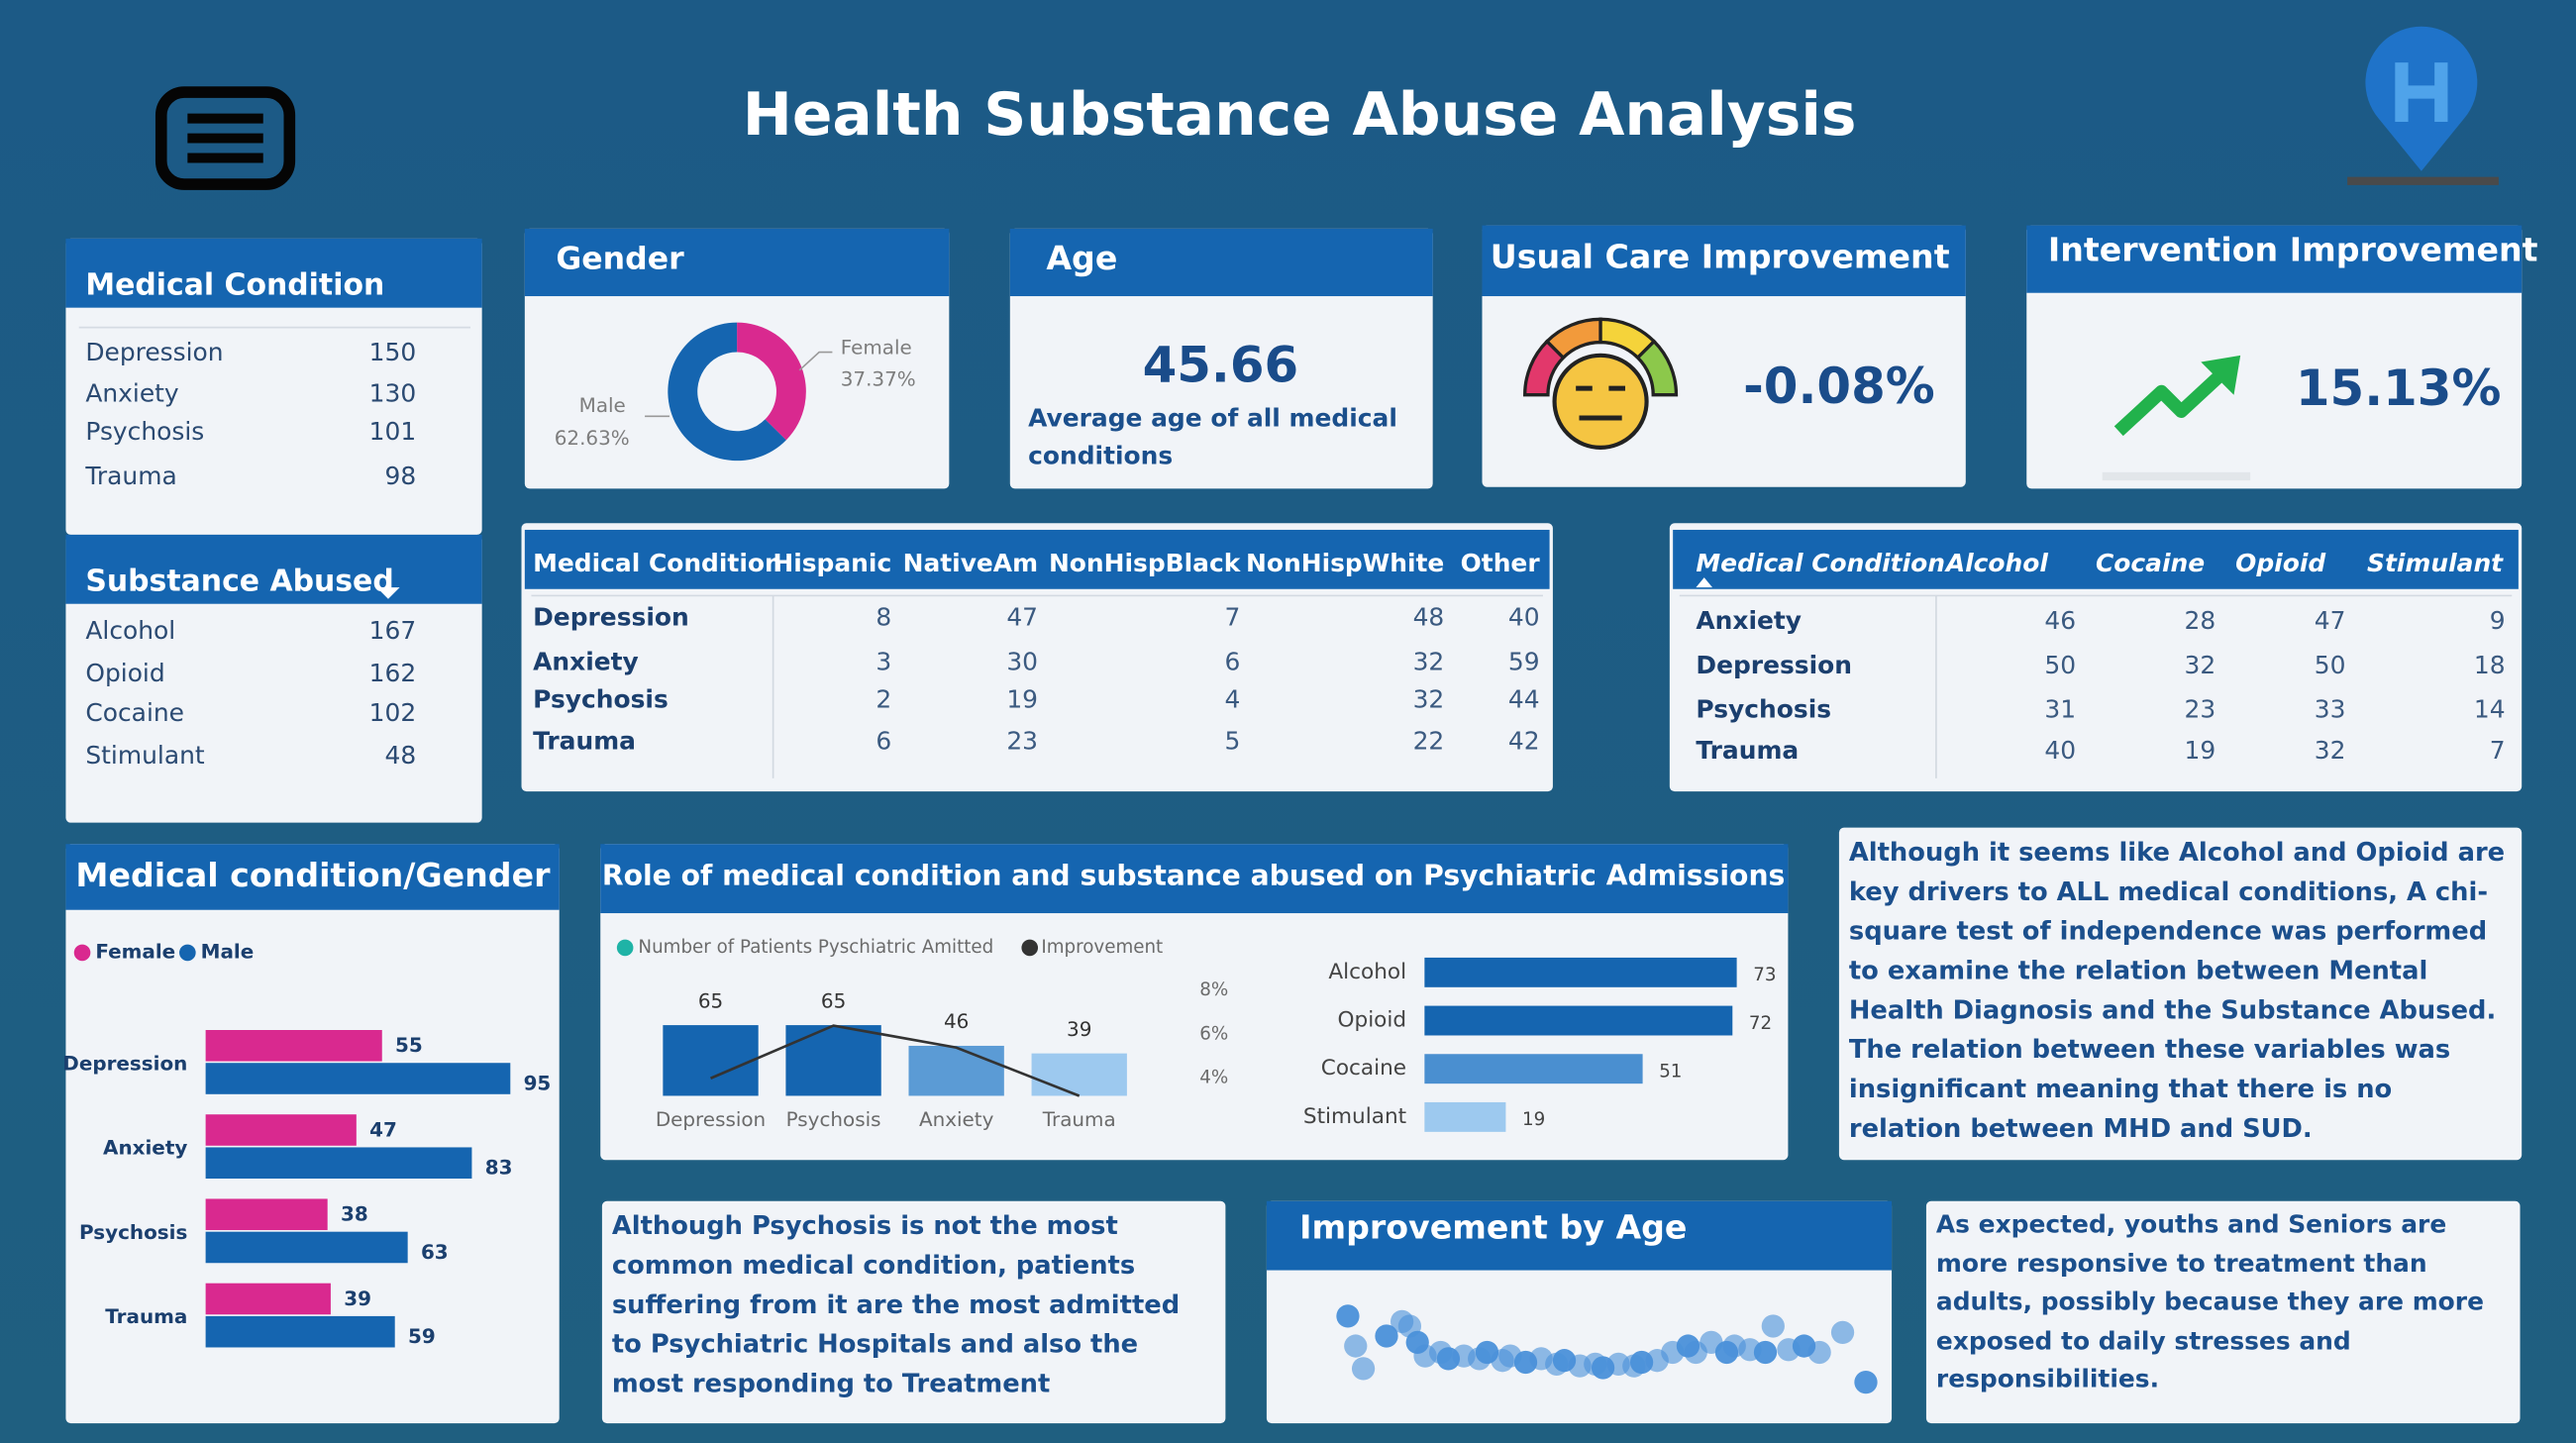  What do you see at coordinates (2200, 620) in the screenshot?
I see `table-cell: 28` at bounding box center [2200, 620].